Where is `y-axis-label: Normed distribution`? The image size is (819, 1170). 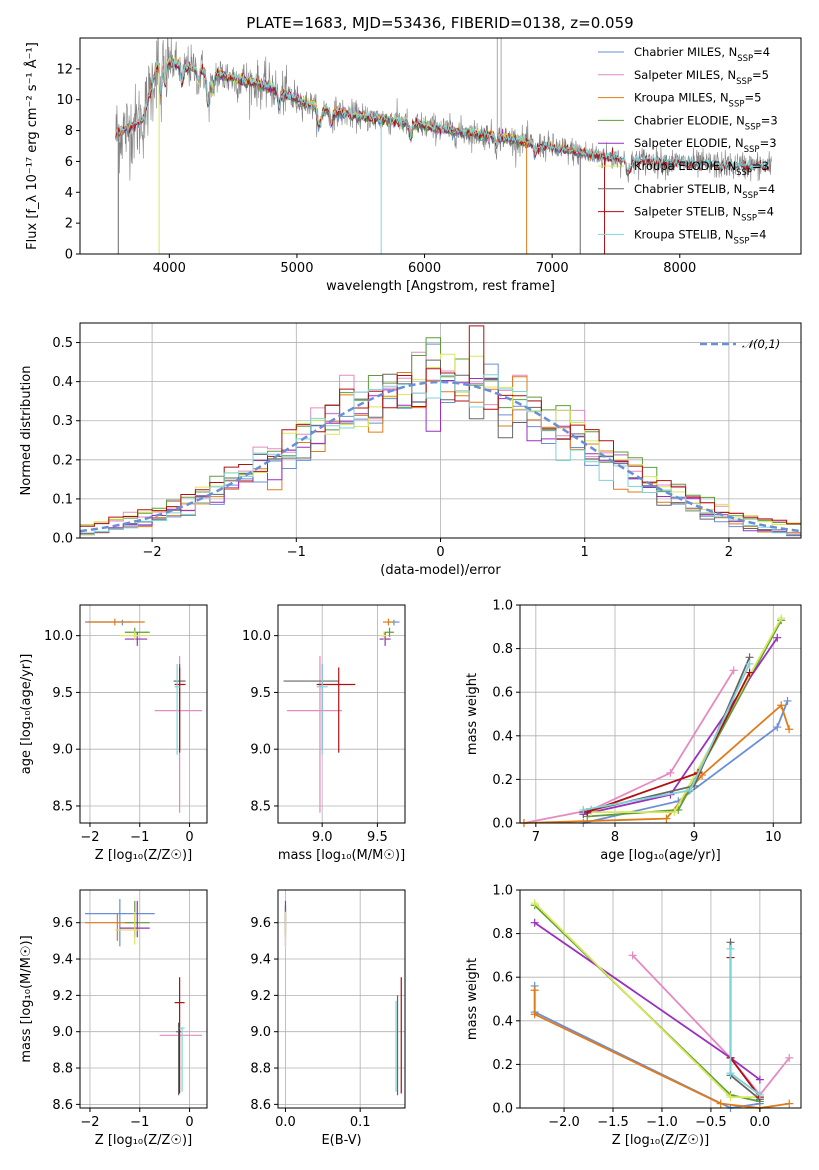 y-axis-label: Normed distribution is located at coordinates (26, 431).